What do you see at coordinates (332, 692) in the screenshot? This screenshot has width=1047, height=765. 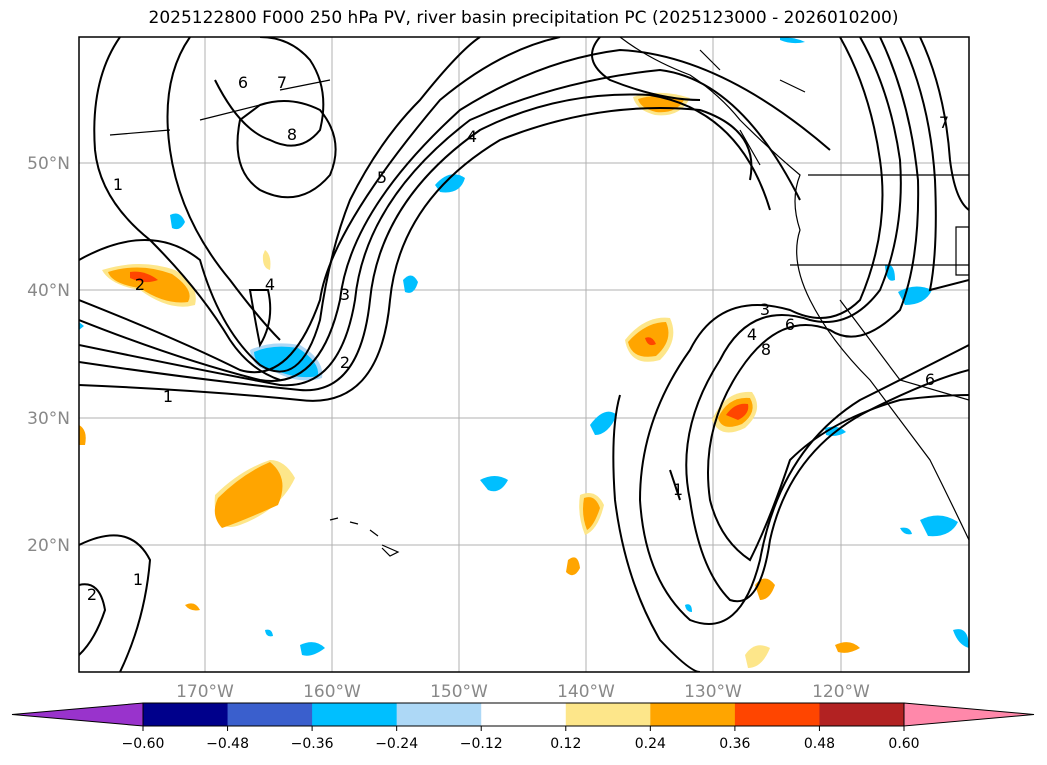 I see `lon-label: 160°W` at bounding box center [332, 692].